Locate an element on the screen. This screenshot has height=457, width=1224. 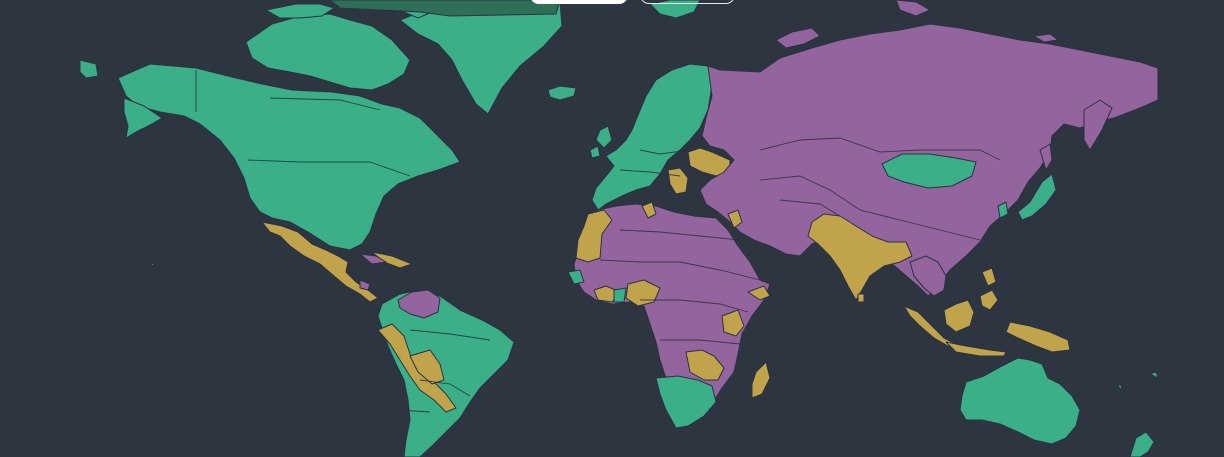
region-indochina is located at coordinates (928, 276).